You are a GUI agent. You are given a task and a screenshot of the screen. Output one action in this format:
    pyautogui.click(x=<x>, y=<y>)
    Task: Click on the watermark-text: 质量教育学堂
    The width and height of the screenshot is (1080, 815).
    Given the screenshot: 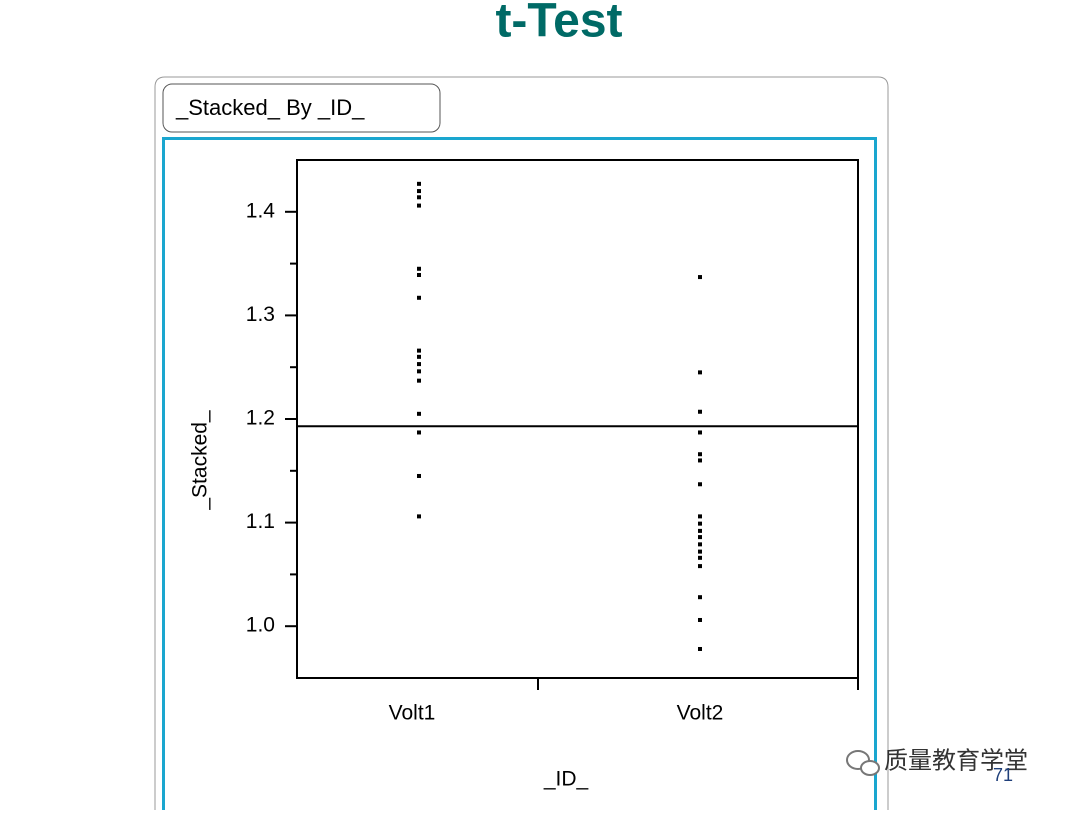 What is the action you would take?
    pyautogui.click(x=956, y=760)
    